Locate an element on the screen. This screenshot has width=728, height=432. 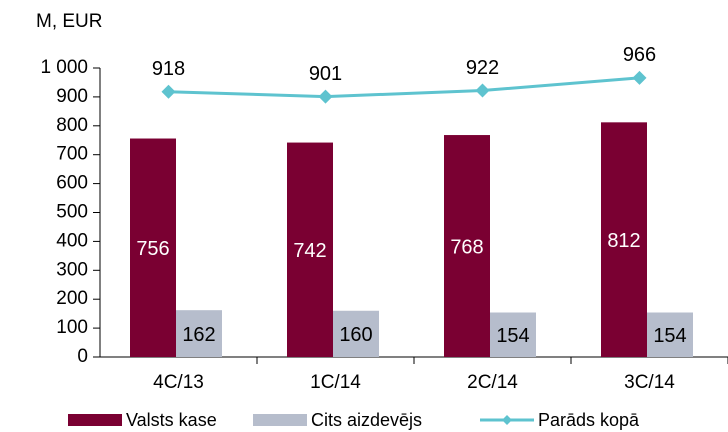
x-tick-label: 4C/13 is located at coordinates (178, 382).